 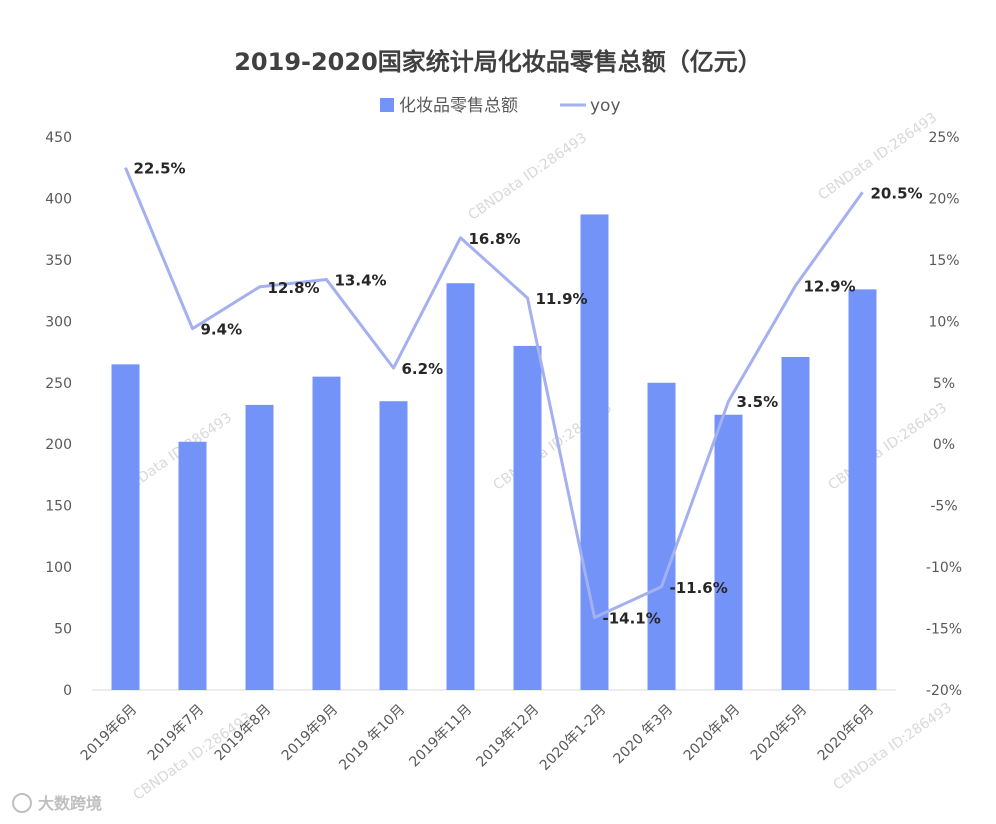 I want to click on y-right-tick-label: 5%, so click(x=944, y=384).